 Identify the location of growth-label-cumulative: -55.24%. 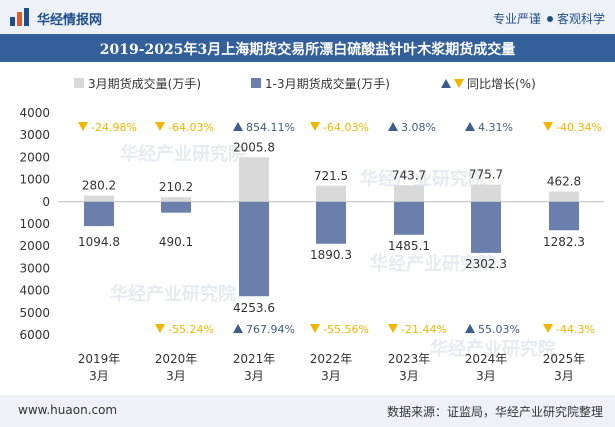
(191, 329).